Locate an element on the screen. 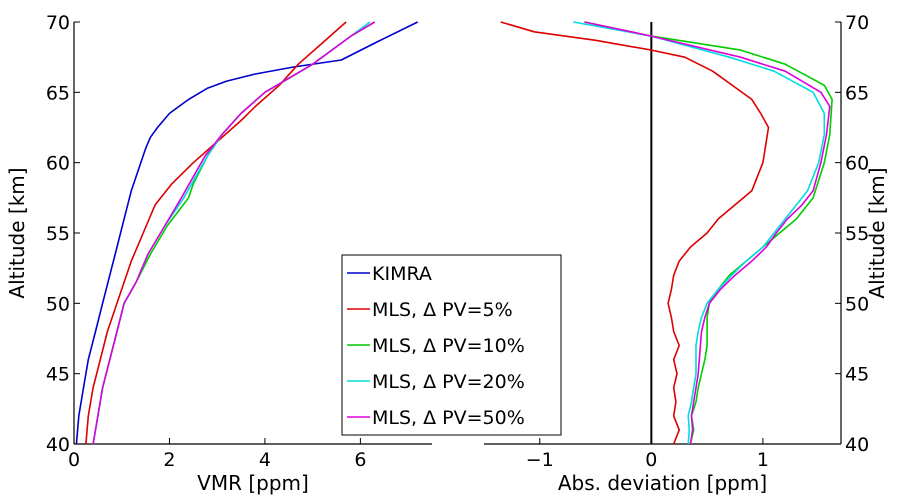 This screenshot has width=901, height=498. right-x-tick-label: −1 is located at coordinates (540, 460).